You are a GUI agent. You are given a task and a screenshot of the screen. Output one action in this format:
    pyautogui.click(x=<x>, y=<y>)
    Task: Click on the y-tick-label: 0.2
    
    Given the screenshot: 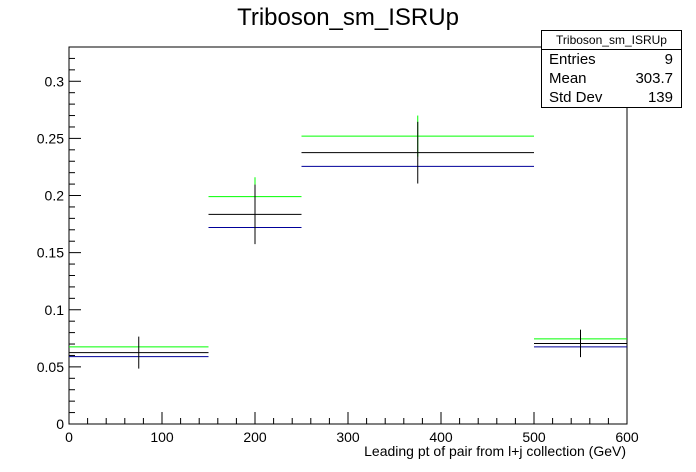 What is the action you would take?
    pyautogui.click(x=55, y=196)
    